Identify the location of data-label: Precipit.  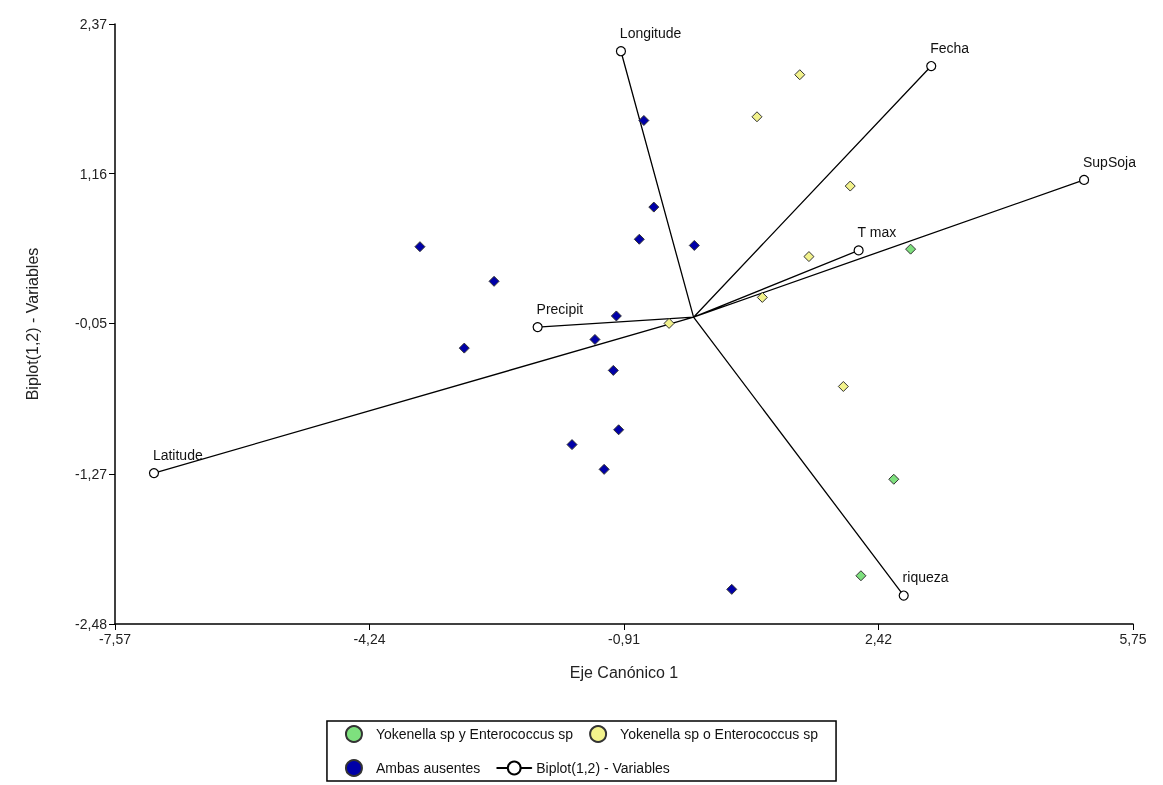
(560, 308).